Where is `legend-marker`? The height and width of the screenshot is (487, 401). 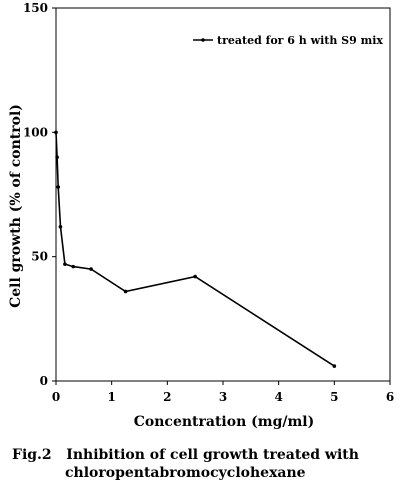
legend-marker is located at coordinates (203, 40).